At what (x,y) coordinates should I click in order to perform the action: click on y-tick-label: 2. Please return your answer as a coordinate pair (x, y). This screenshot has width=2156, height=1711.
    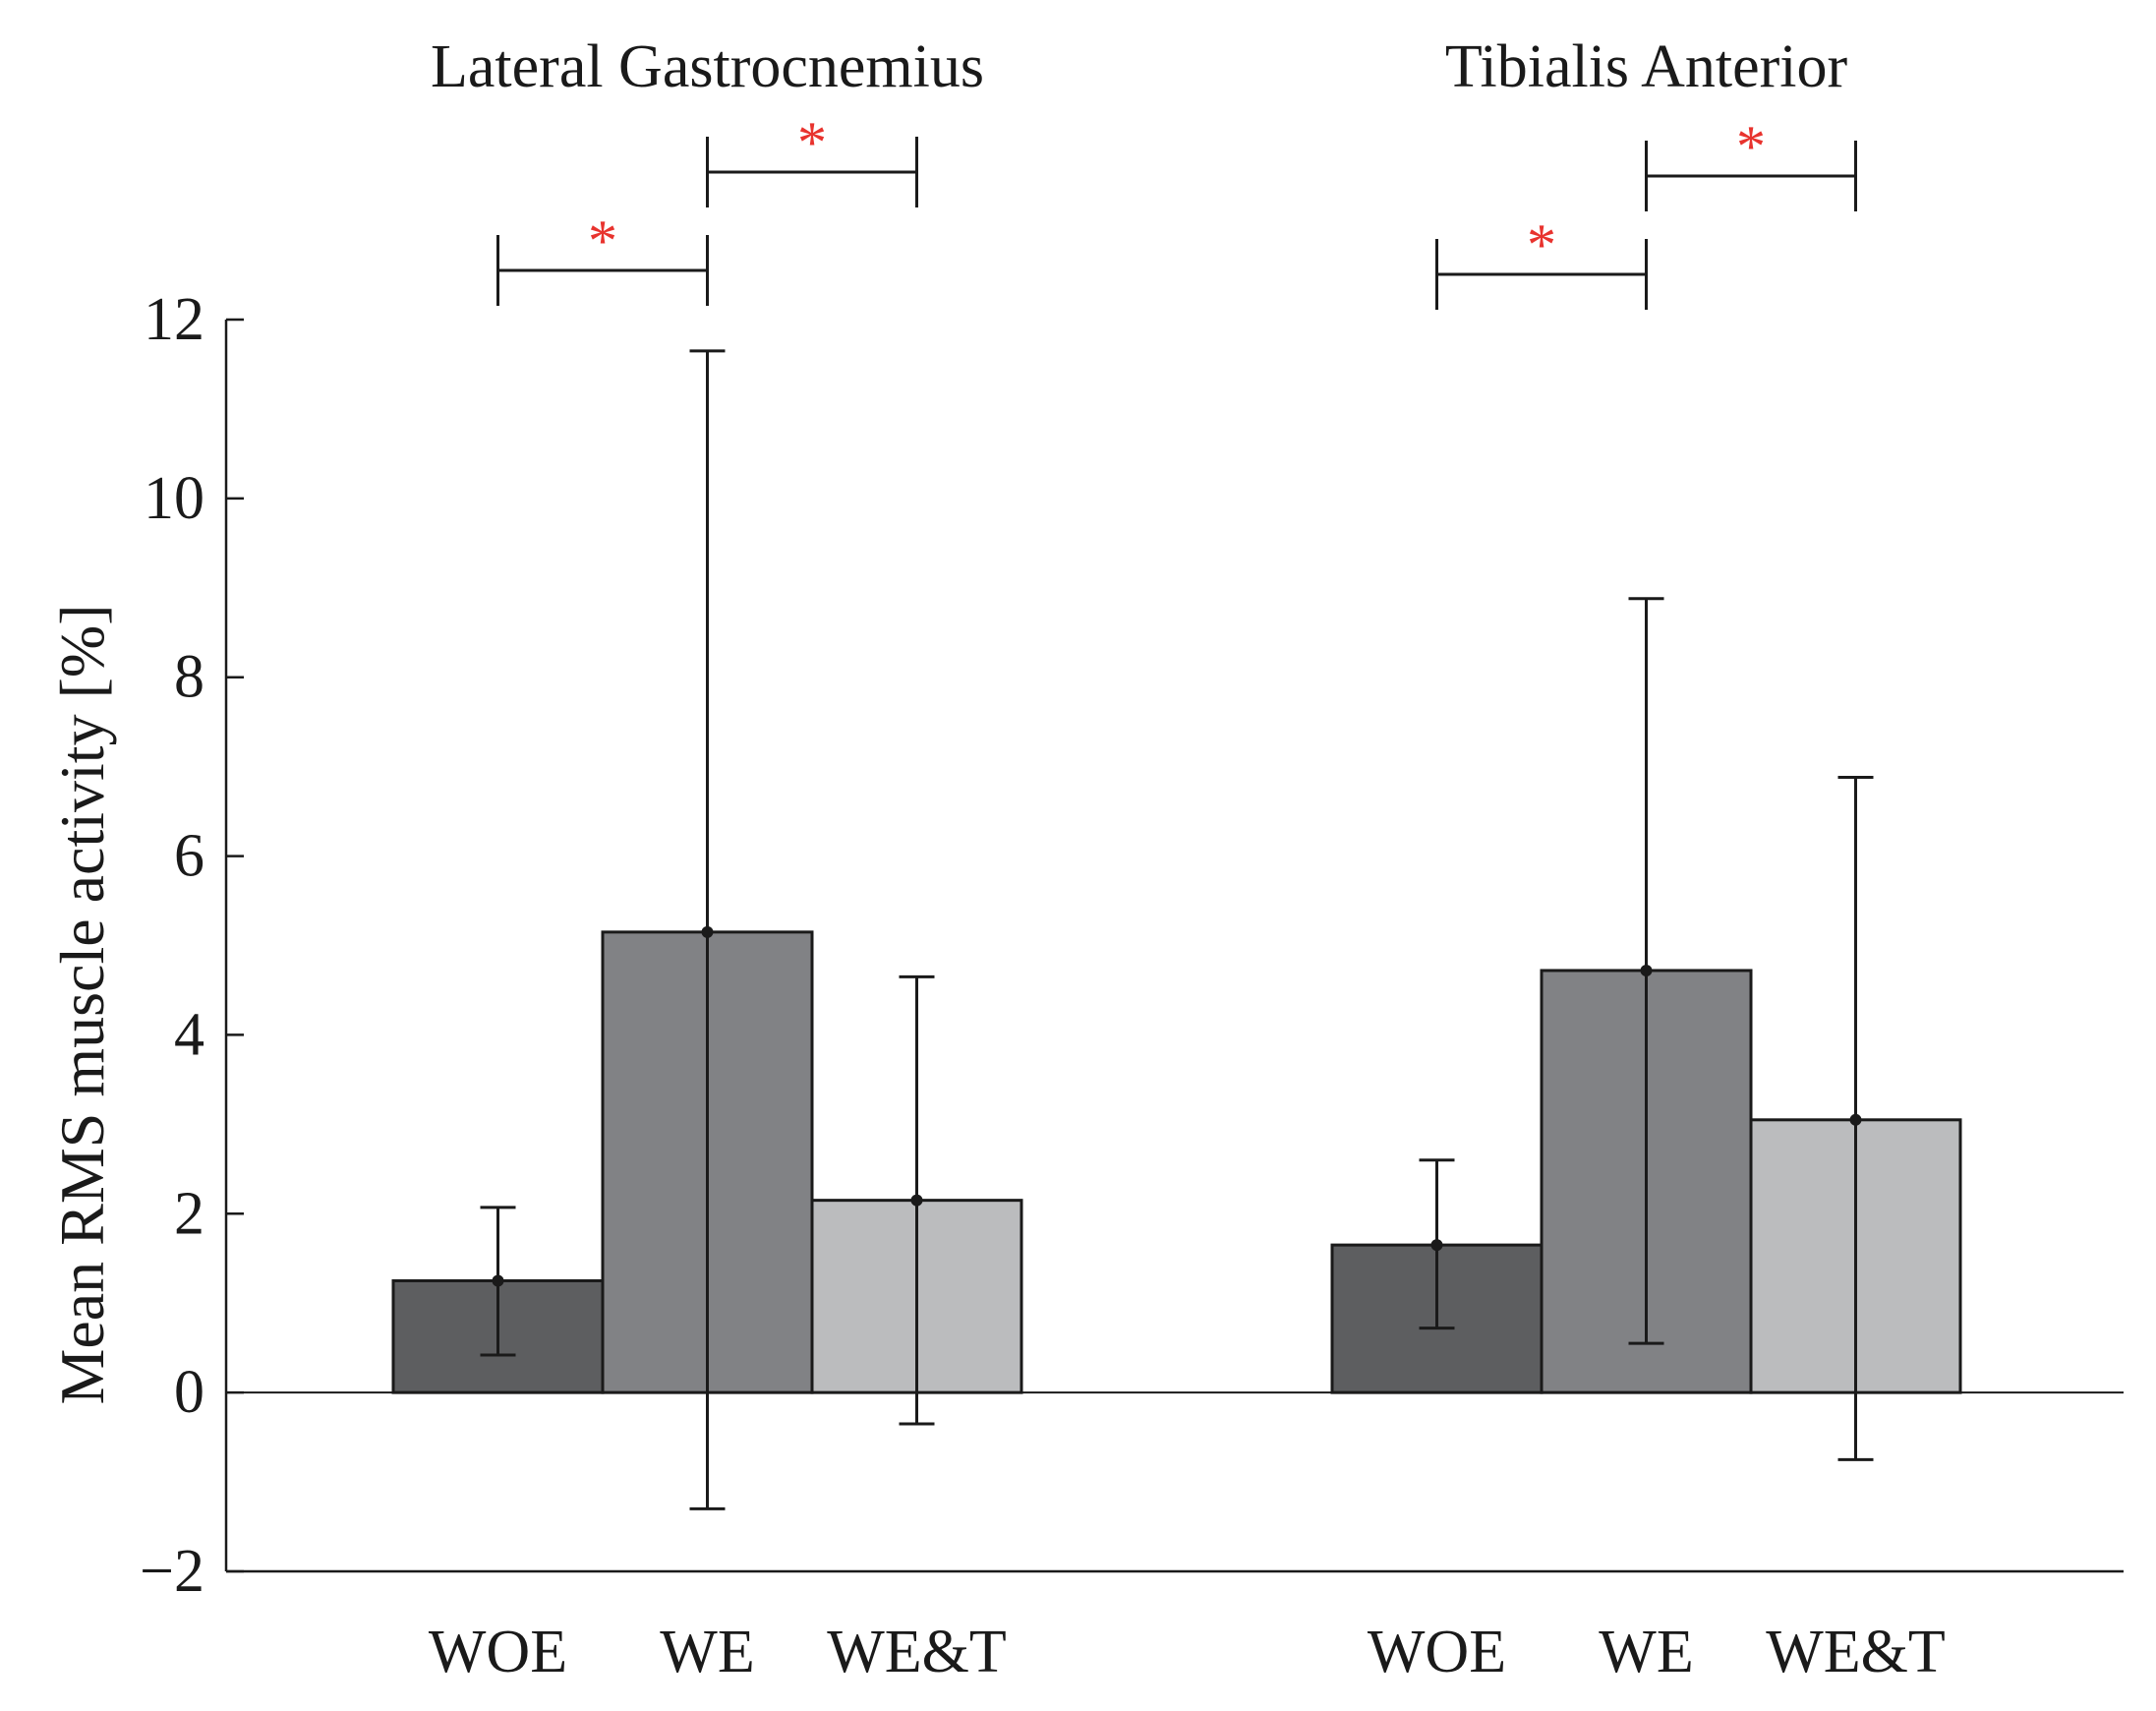
    Looking at the image, I should click on (189, 1213).